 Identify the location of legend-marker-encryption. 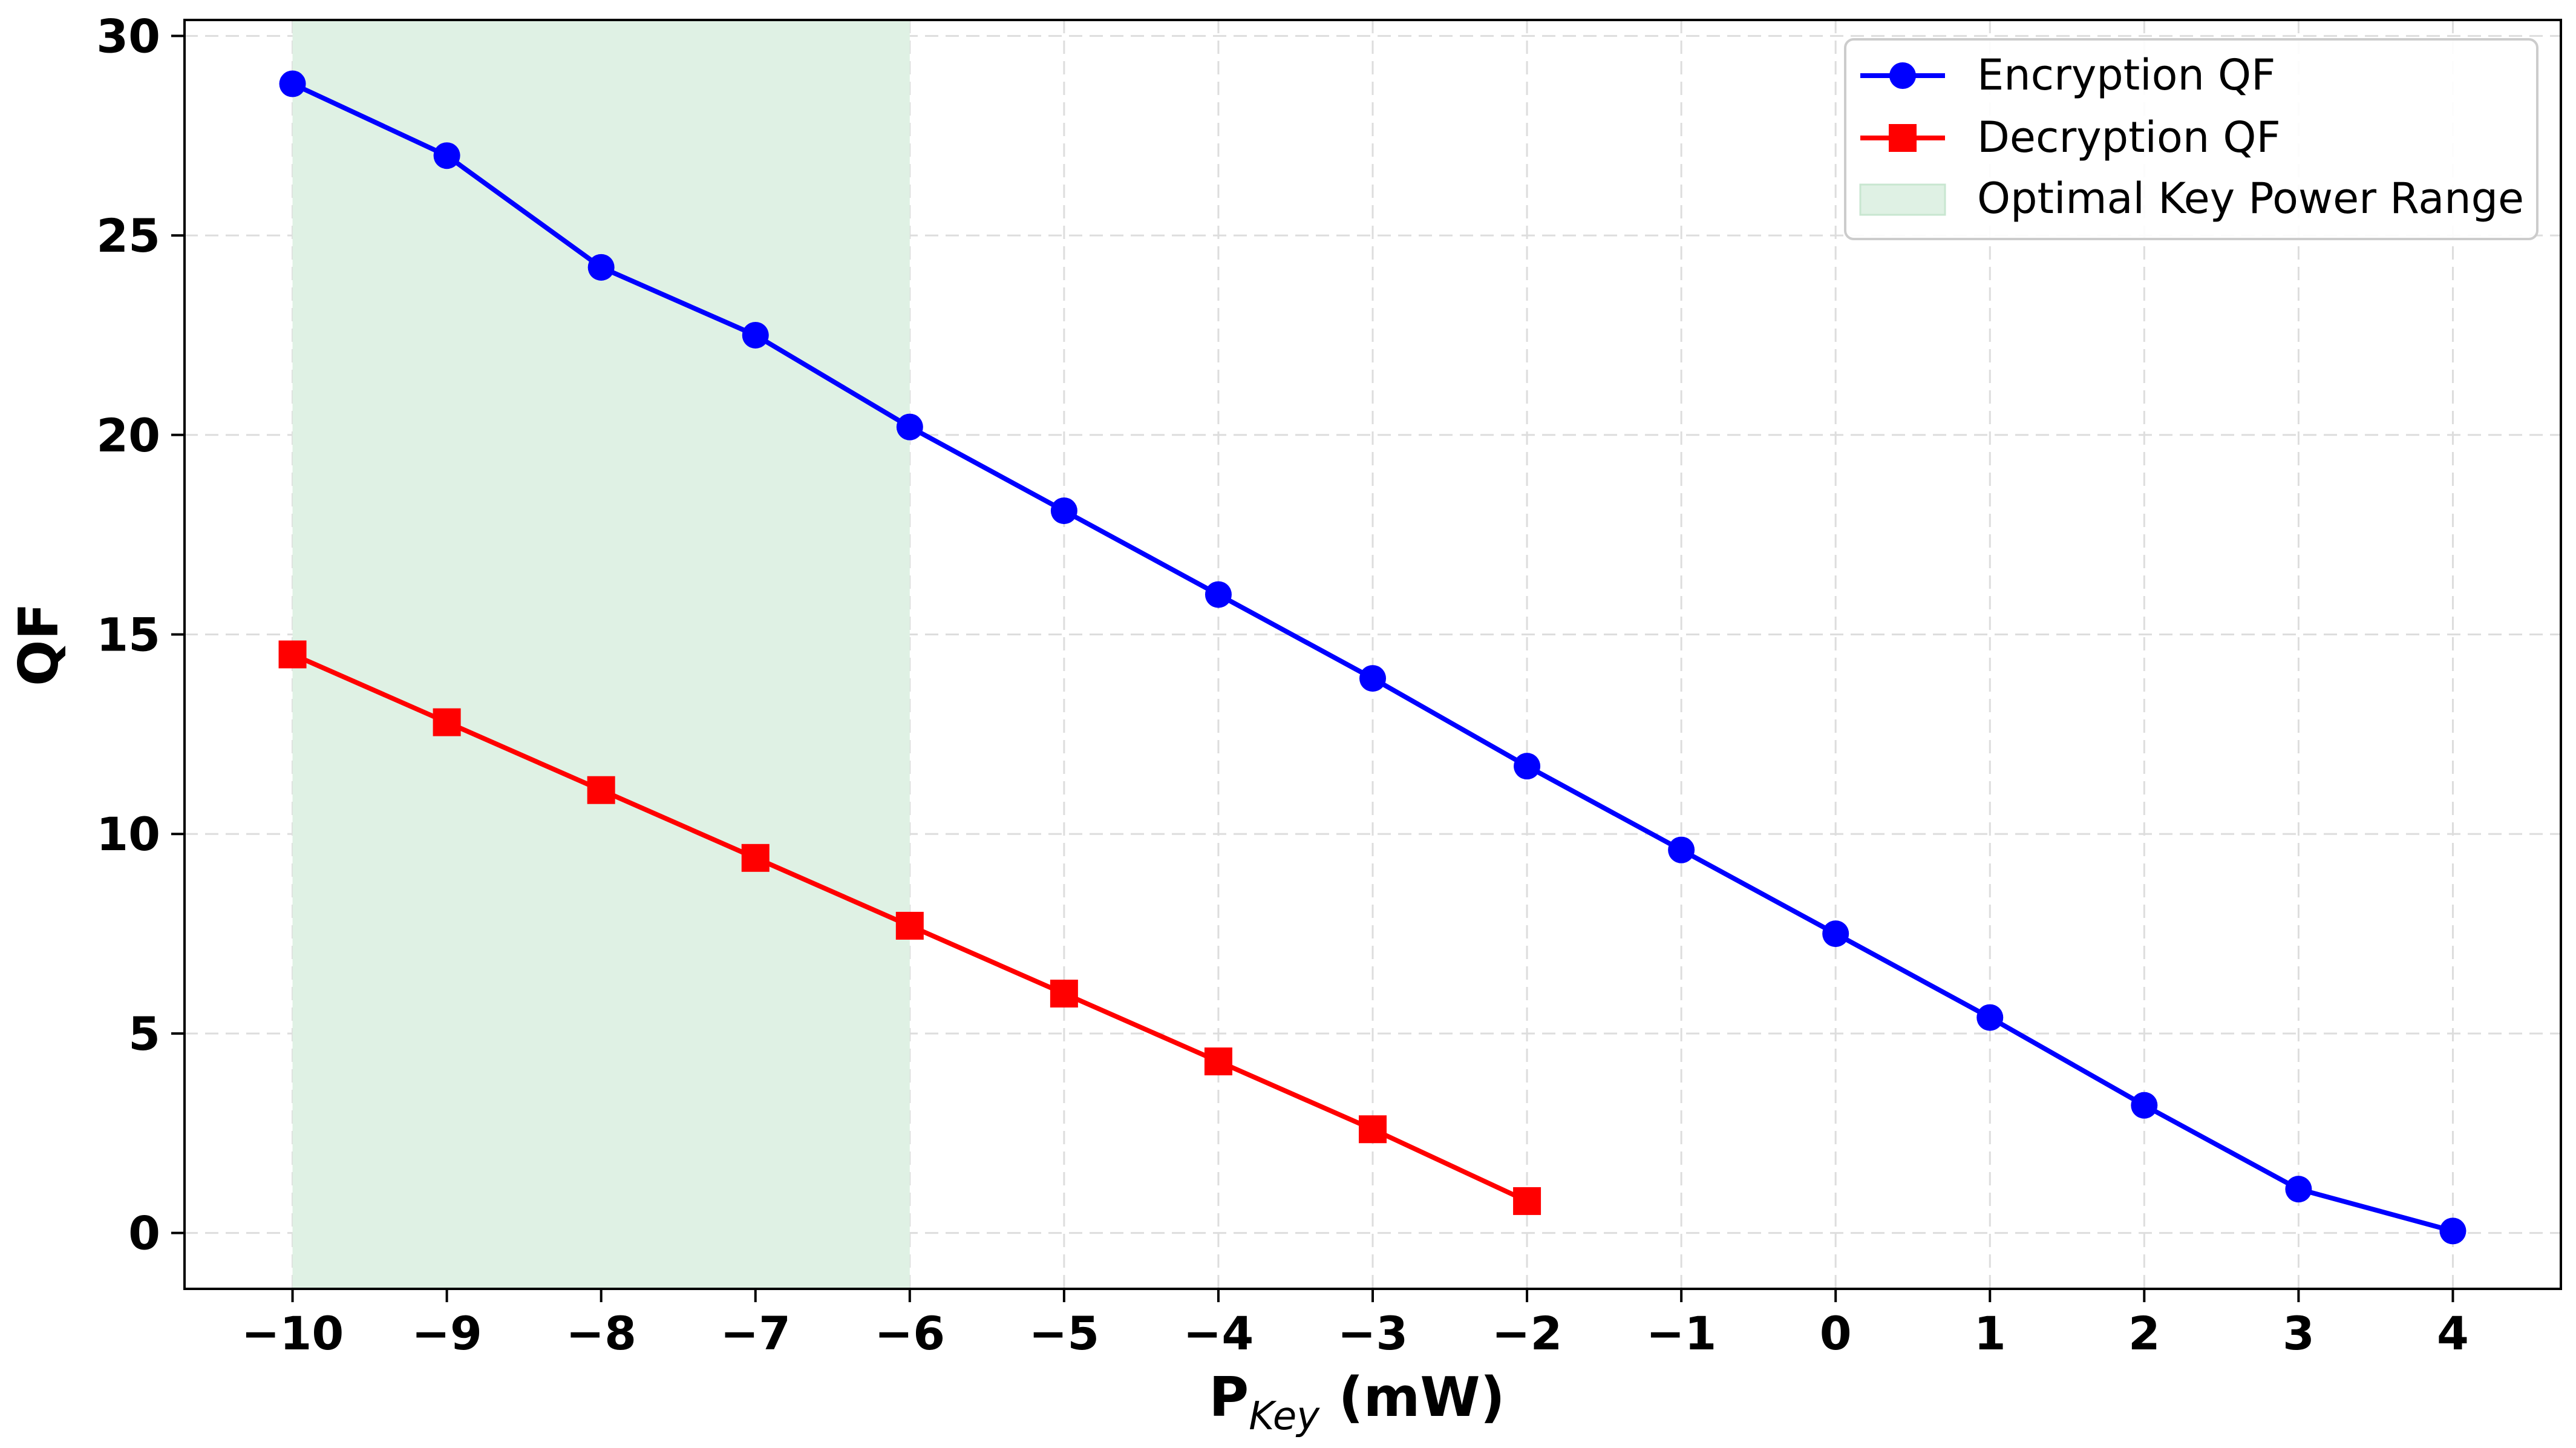
(1902, 76).